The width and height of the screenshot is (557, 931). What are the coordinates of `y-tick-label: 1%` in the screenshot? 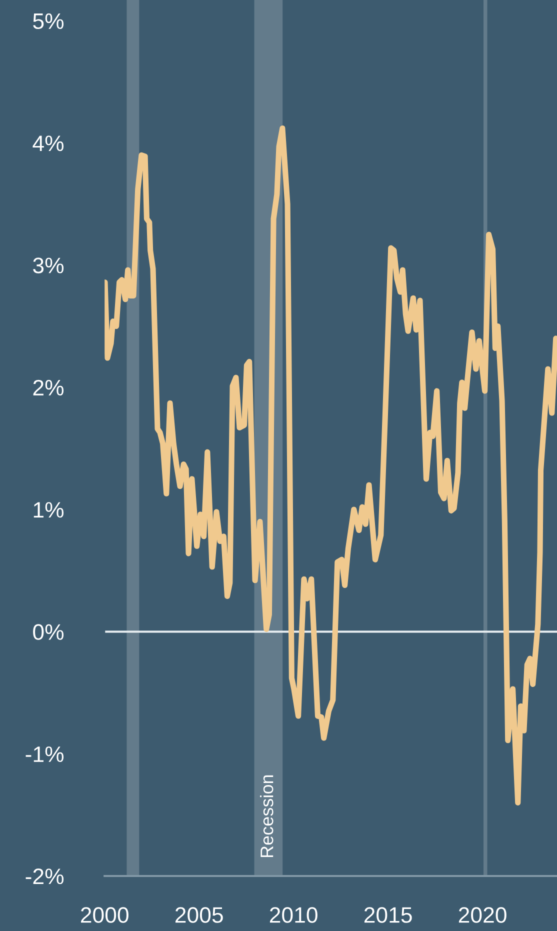 It's located at (49, 510).